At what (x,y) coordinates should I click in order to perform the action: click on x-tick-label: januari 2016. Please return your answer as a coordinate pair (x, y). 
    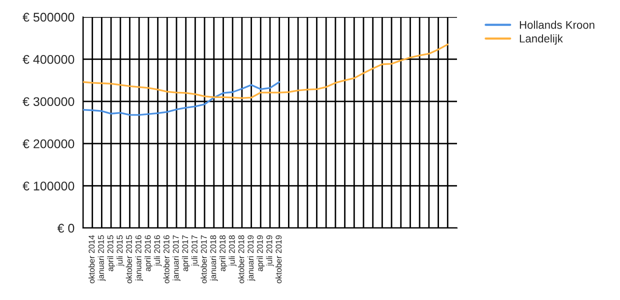
    Looking at the image, I should click on (139, 258).